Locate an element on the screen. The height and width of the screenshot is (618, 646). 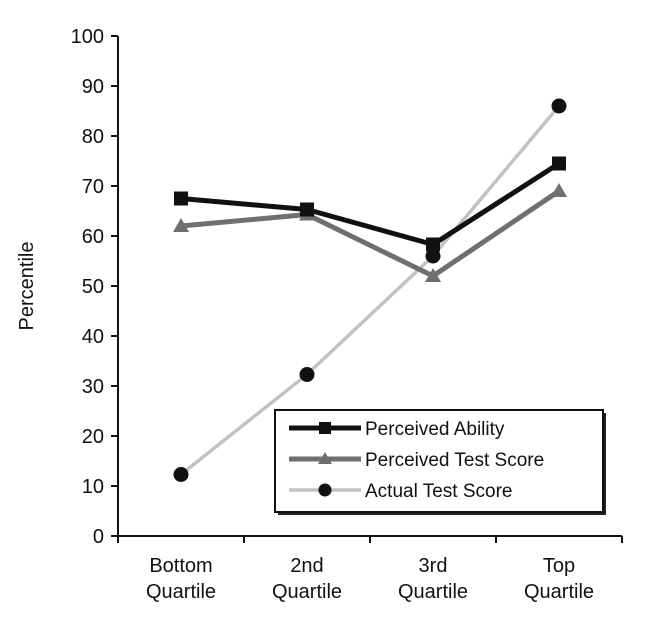
x-tick-label: Bottom Quartile is located at coordinates (181, 579).